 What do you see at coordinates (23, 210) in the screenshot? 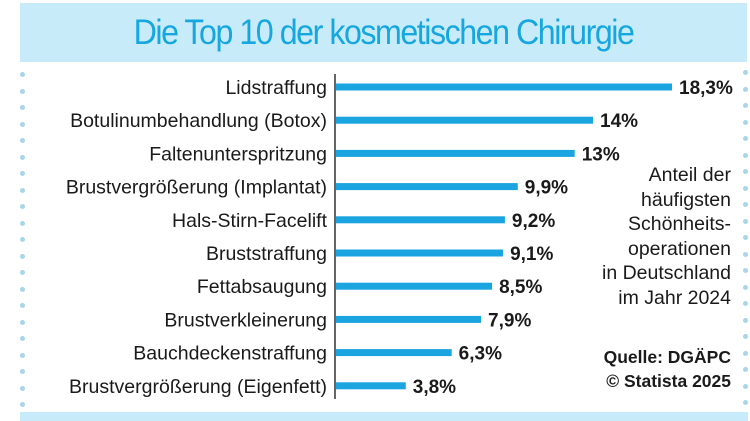
I see `left-dotted-border` at bounding box center [23, 210].